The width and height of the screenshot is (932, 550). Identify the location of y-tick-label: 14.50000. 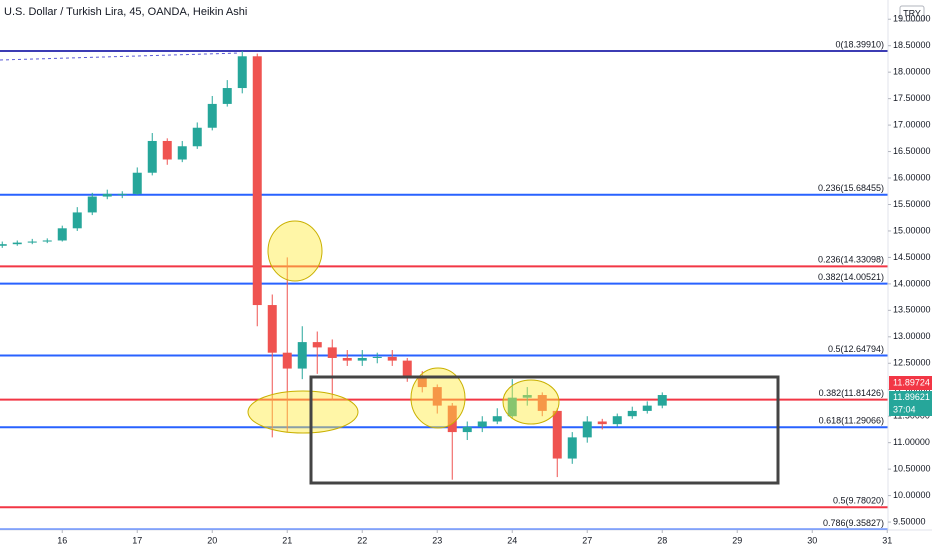
(912, 257).